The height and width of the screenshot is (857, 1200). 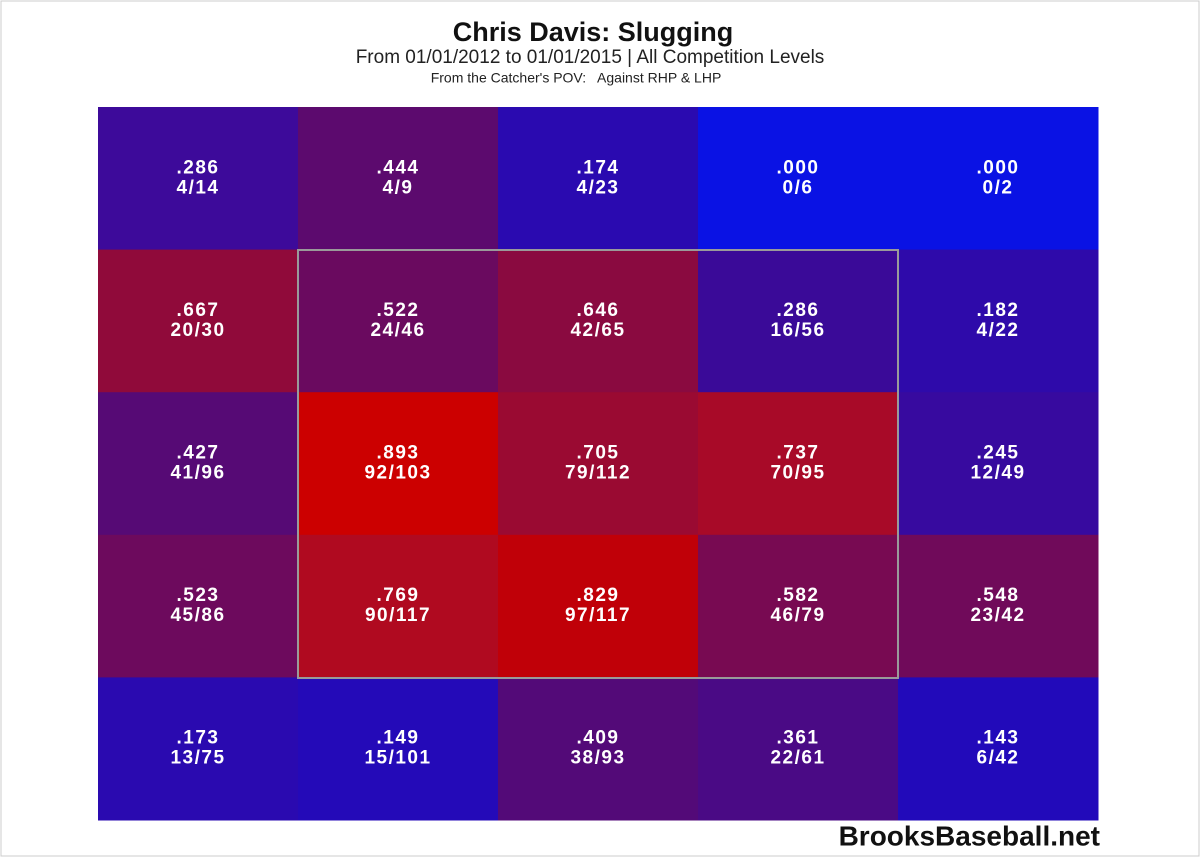 What do you see at coordinates (197, 615) in the screenshot?
I see `cell-count: 45/86` at bounding box center [197, 615].